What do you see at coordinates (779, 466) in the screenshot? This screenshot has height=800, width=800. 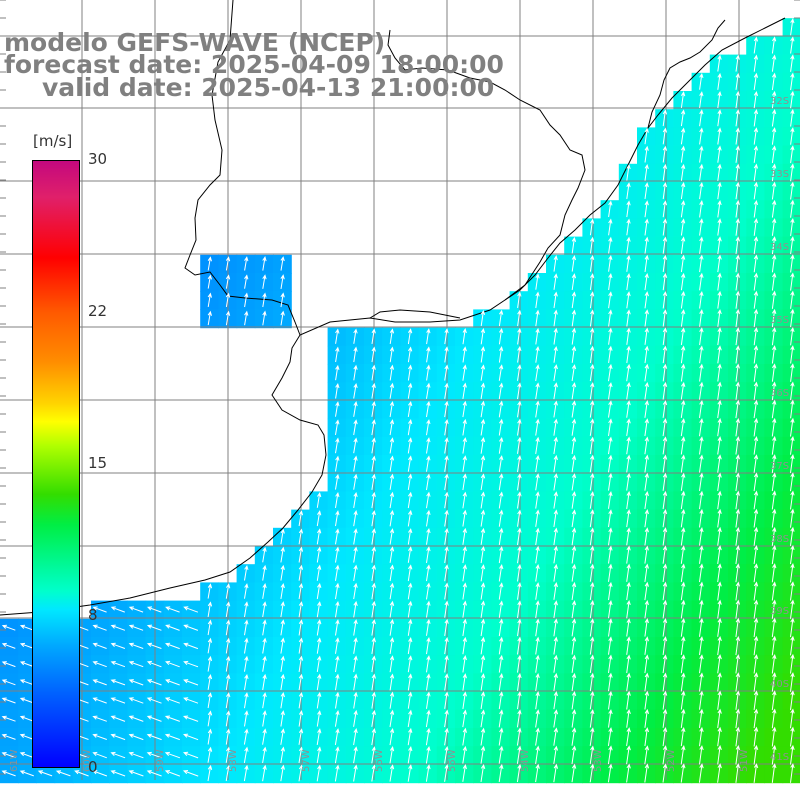 I see `latitude-label: 37S` at bounding box center [779, 466].